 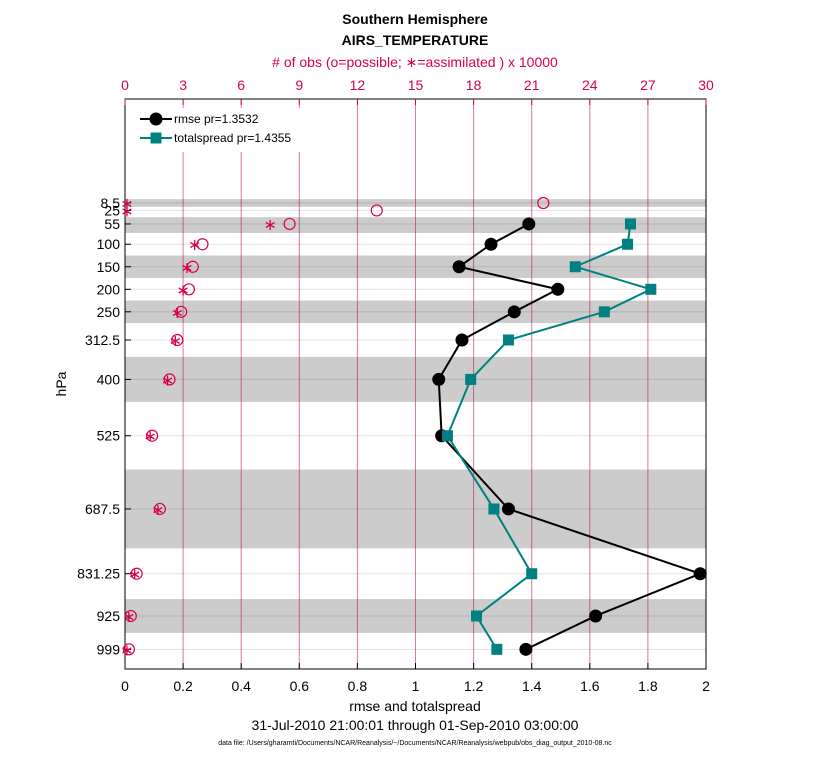 What do you see at coordinates (98, 574) in the screenshot?
I see `y-tick-label: 831.25` at bounding box center [98, 574].